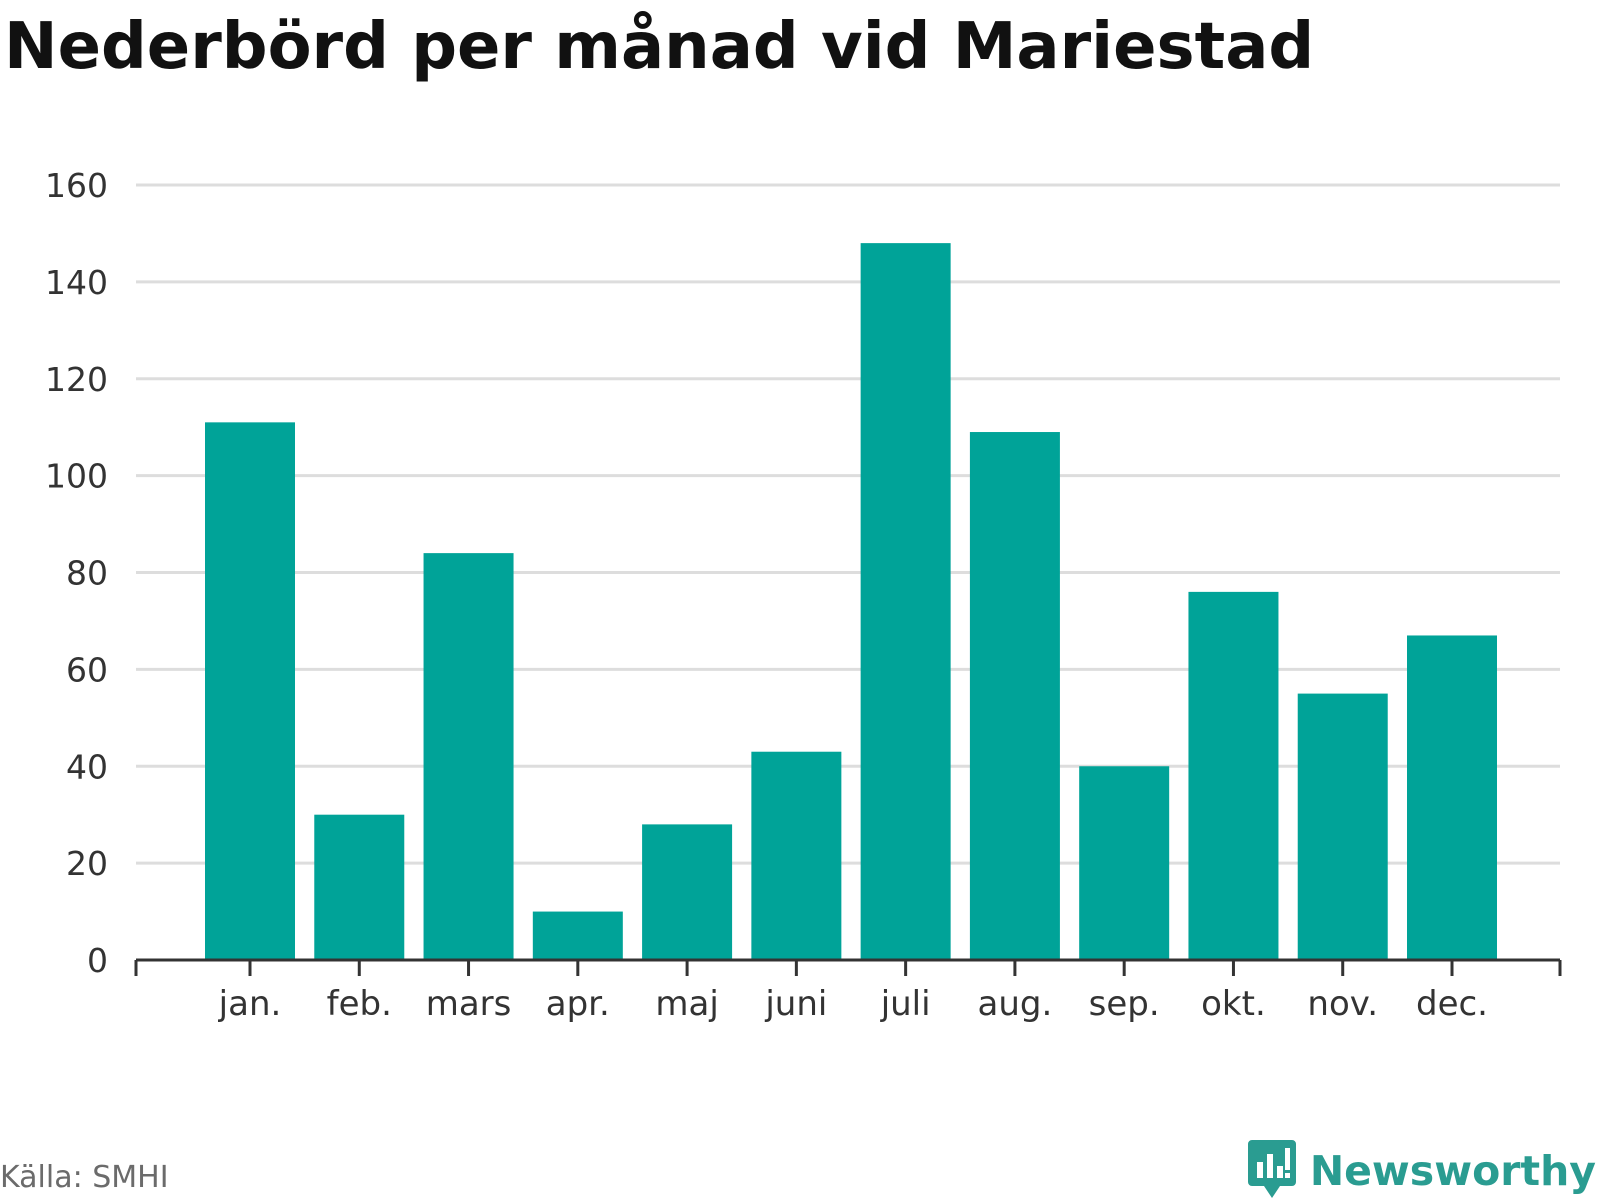  What do you see at coordinates (250, 1004) in the screenshot?
I see `x-tick-label: jan.` at bounding box center [250, 1004].